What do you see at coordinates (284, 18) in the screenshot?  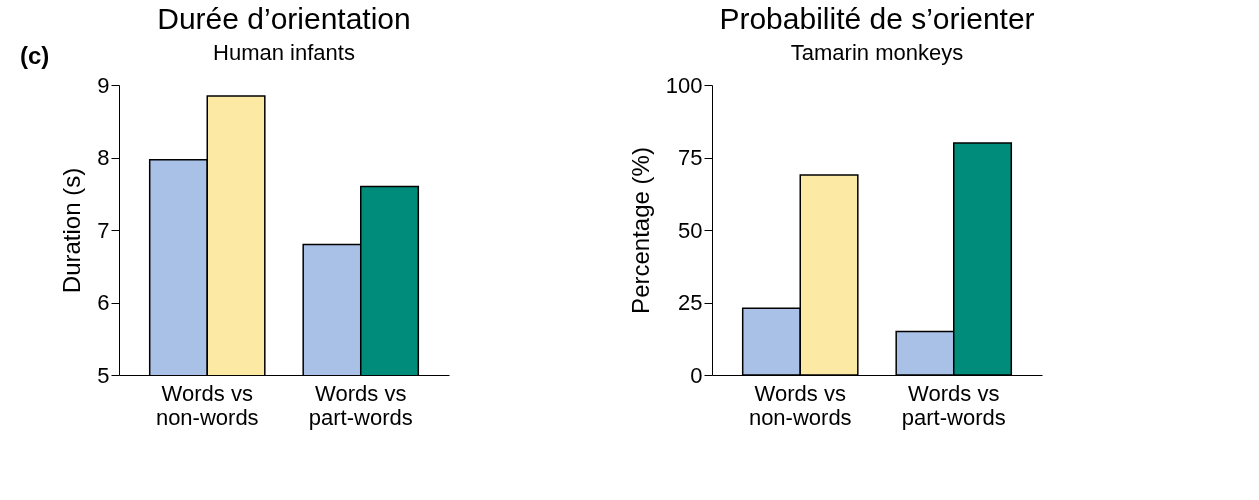 I see `chart-title: Durée d’orientation` at bounding box center [284, 18].